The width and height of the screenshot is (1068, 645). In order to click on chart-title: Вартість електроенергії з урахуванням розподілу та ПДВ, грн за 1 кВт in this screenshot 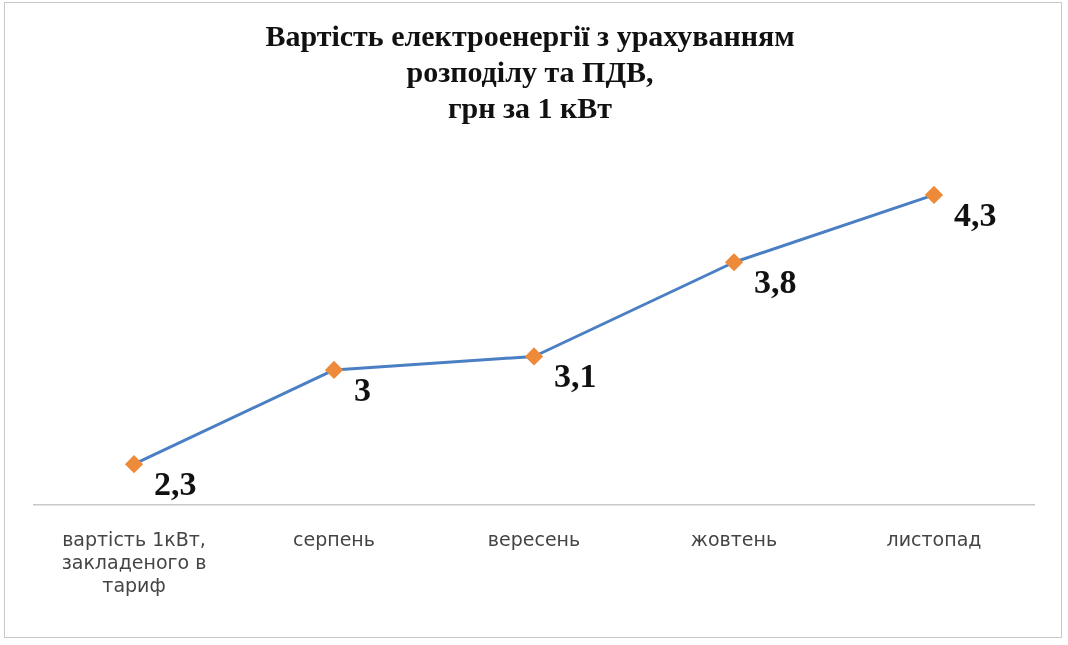, I will do `click(530, 71)`.